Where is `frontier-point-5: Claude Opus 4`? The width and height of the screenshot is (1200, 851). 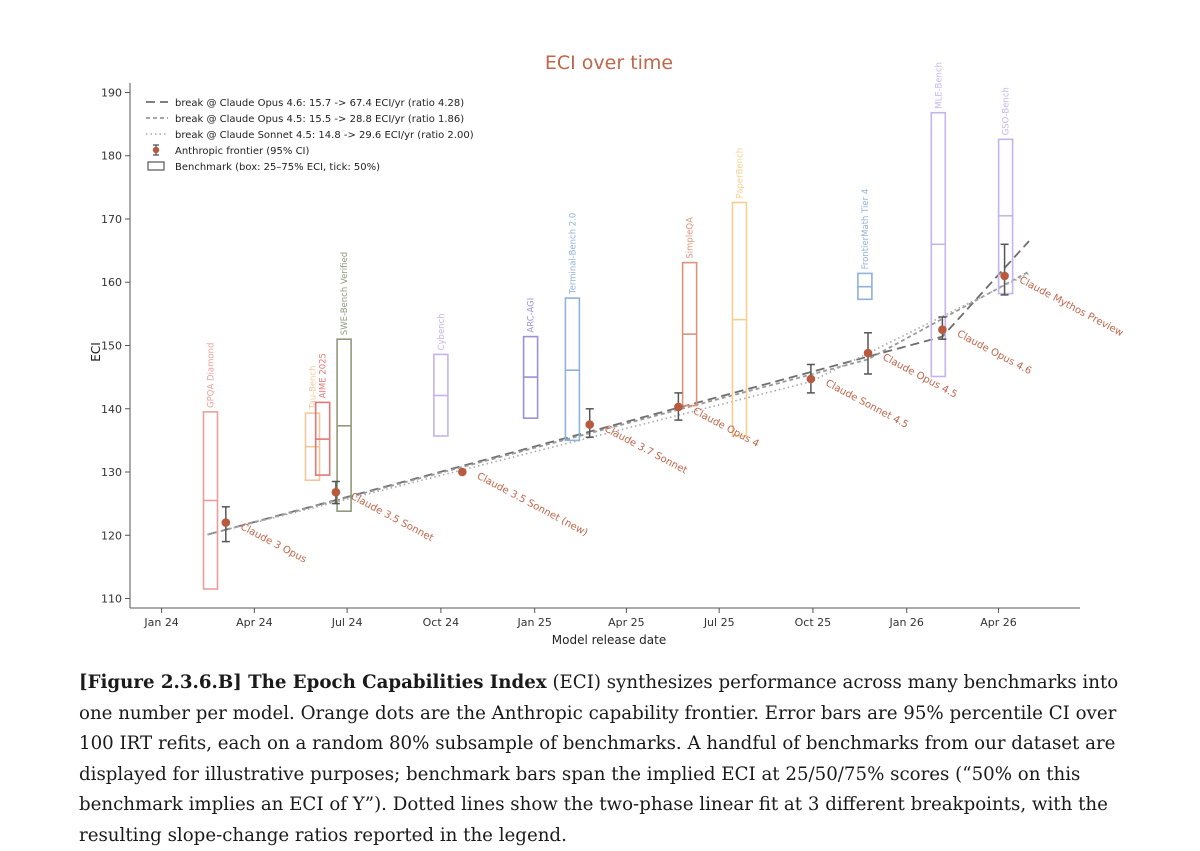
frontier-point-5: Claude Opus 4 is located at coordinates (717, 421).